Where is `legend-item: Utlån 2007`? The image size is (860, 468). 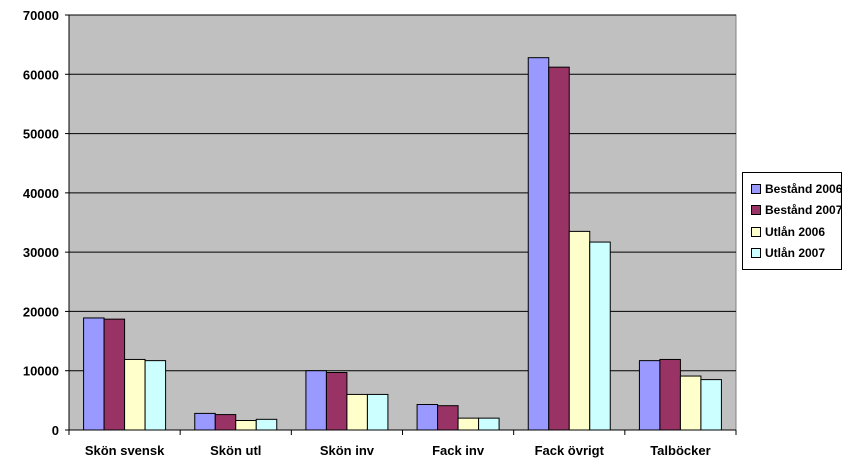 legend-item: Utlån 2007 is located at coordinates (796, 254).